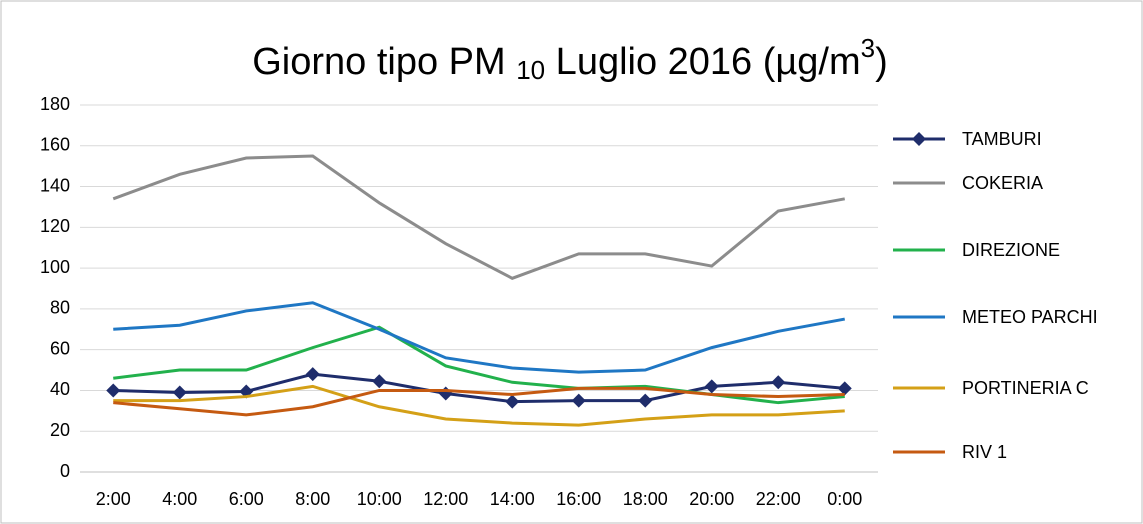  Describe the element at coordinates (985, 452) in the screenshot. I see `legend-label: RIV 1` at that location.